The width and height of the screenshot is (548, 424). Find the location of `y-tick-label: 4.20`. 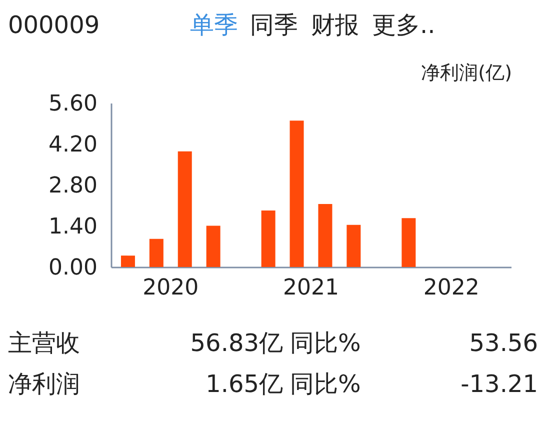

y-tick-label: 4.20 is located at coordinates (73, 145).